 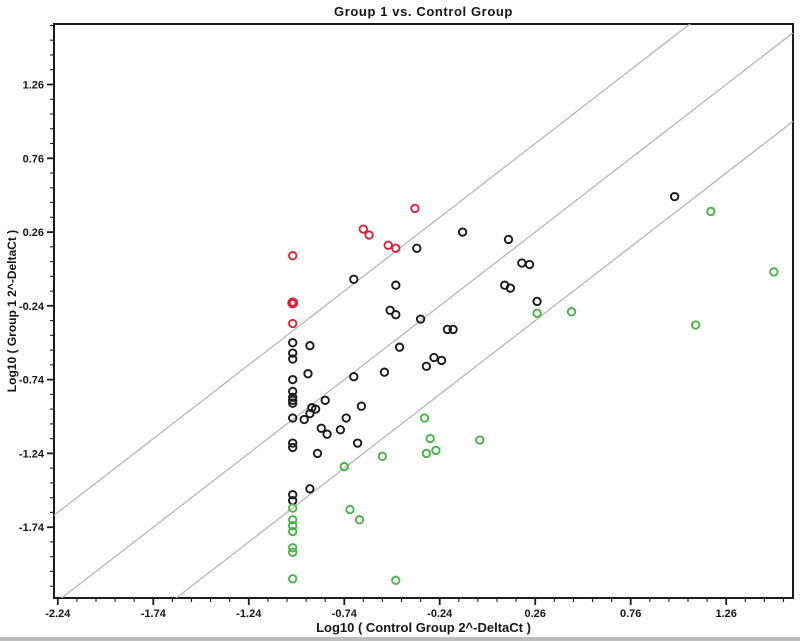 What do you see at coordinates (440, 614) in the screenshot?
I see `x-tick-label: -0.24` at bounding box center [440, 614].